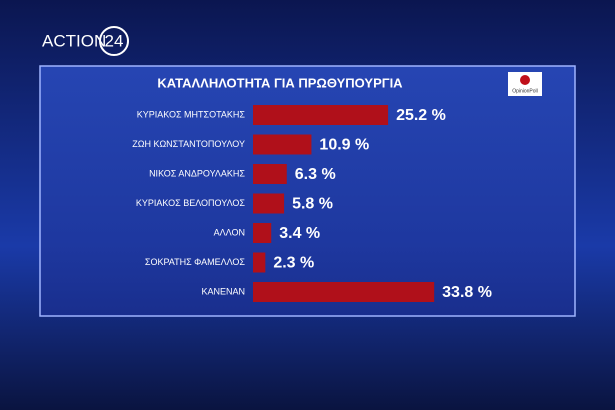 This screenshot has height=410, width=615. Describe the element at coordinates (191, 203) in the screenshot. I see `category-label: ΚΥΡΙΑΚΟΣ ΒΕΛΟΠΟΥΛΟΣ` at that location.